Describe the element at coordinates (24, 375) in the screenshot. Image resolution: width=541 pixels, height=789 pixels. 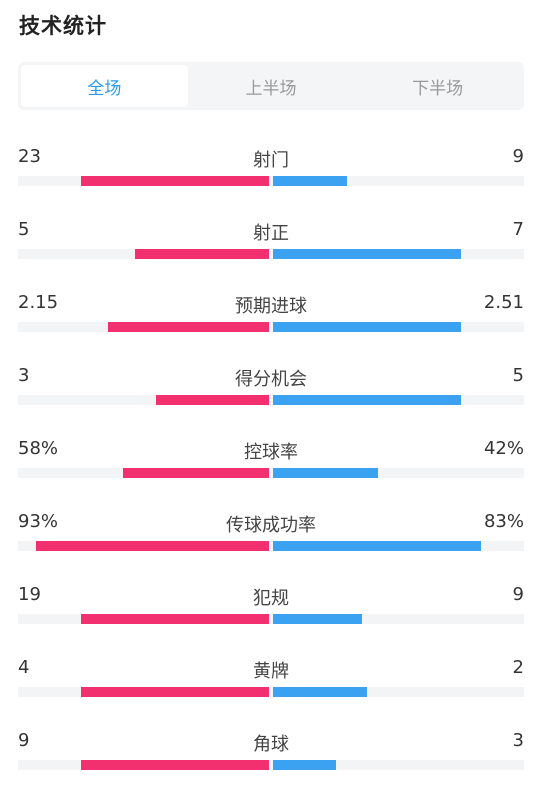
I see `home-value: 3` at that location.